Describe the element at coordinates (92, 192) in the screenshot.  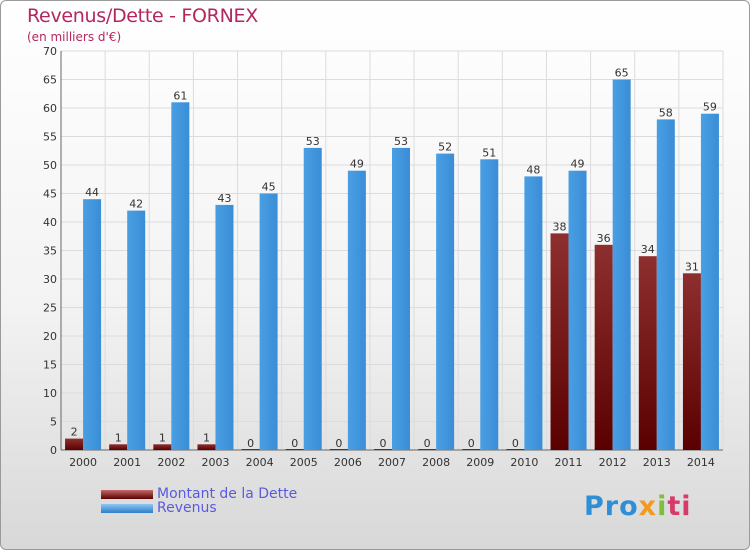
I see `data-label-revenue: 44` at that location.